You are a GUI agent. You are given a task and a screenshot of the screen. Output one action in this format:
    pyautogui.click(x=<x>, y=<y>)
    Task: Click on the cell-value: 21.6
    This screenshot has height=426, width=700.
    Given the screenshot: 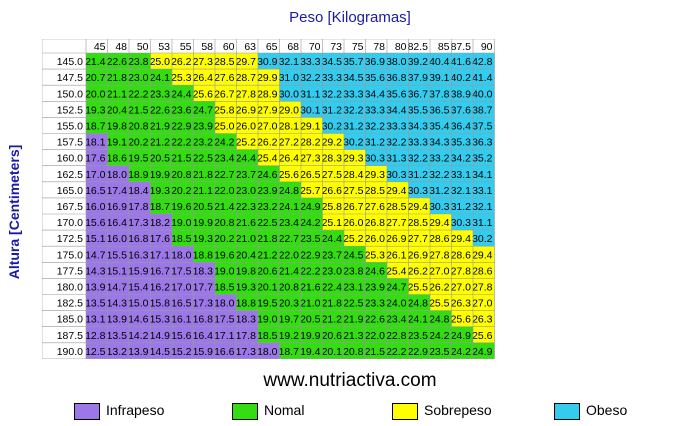 What is the action you would take?
    pyautogui.click(x=310, y=288)
    